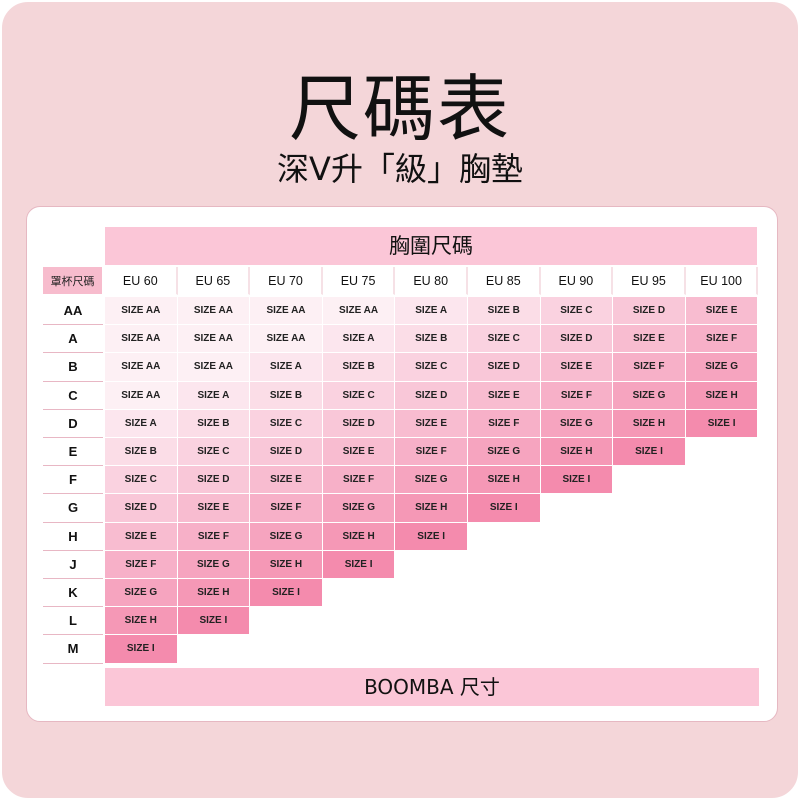 The image size is (800, 800). I want to click on row-header: G, so click(73, 508).